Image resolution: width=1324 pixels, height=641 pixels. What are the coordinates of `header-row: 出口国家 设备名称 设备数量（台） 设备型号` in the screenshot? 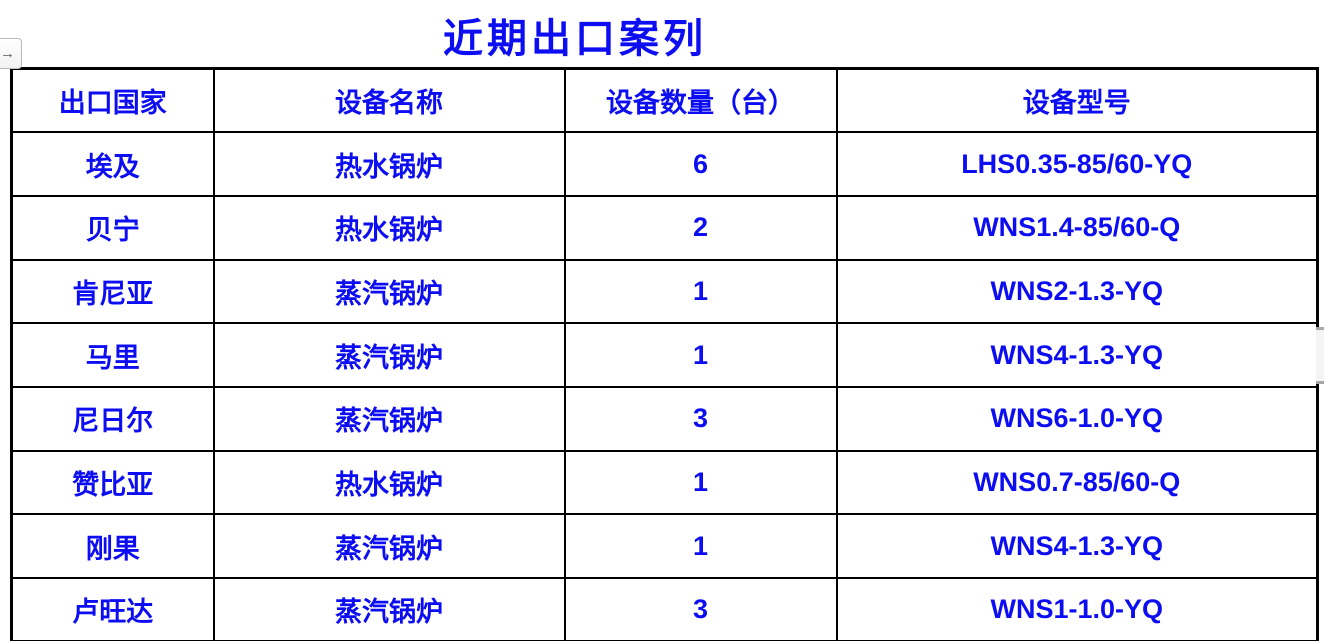 It's located at (664, 100).